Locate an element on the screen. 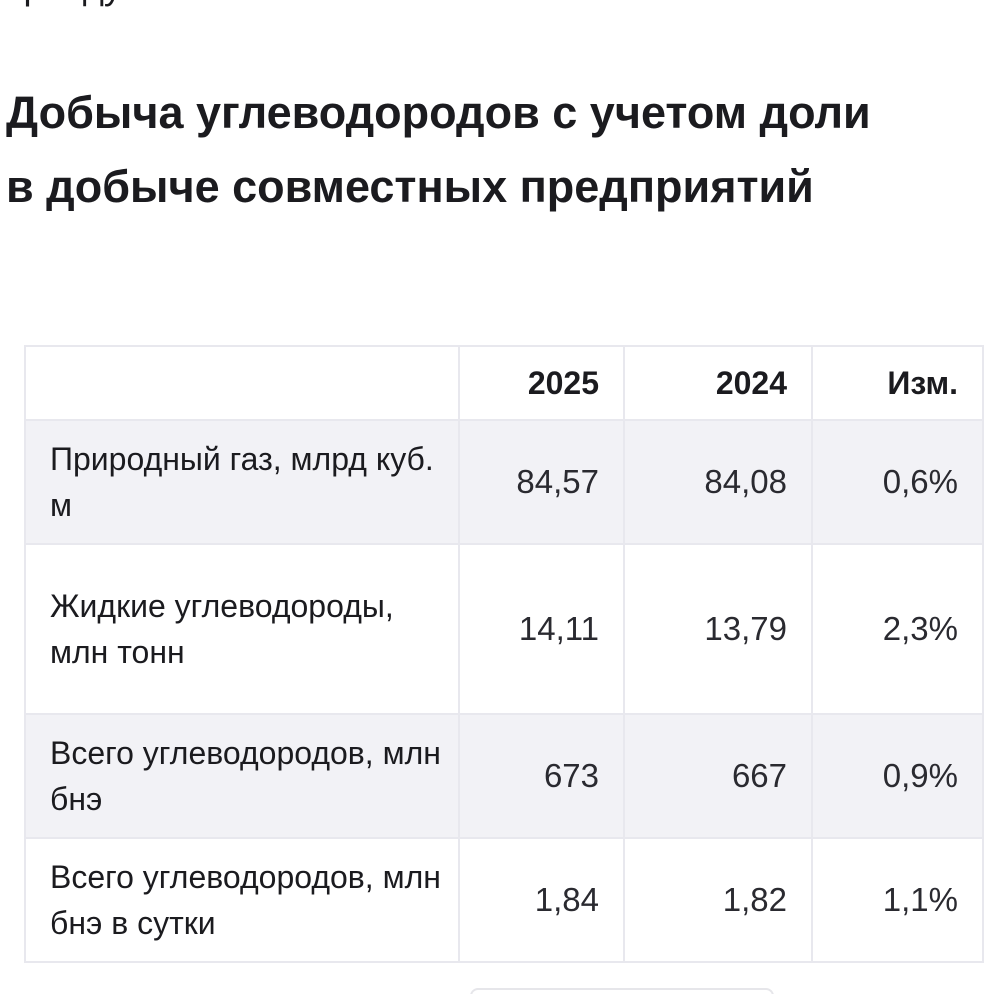 This screenshot has width=994, height=994. row-label: Всего углеводородов, млн бнэ is located at coordinates (242, 776).